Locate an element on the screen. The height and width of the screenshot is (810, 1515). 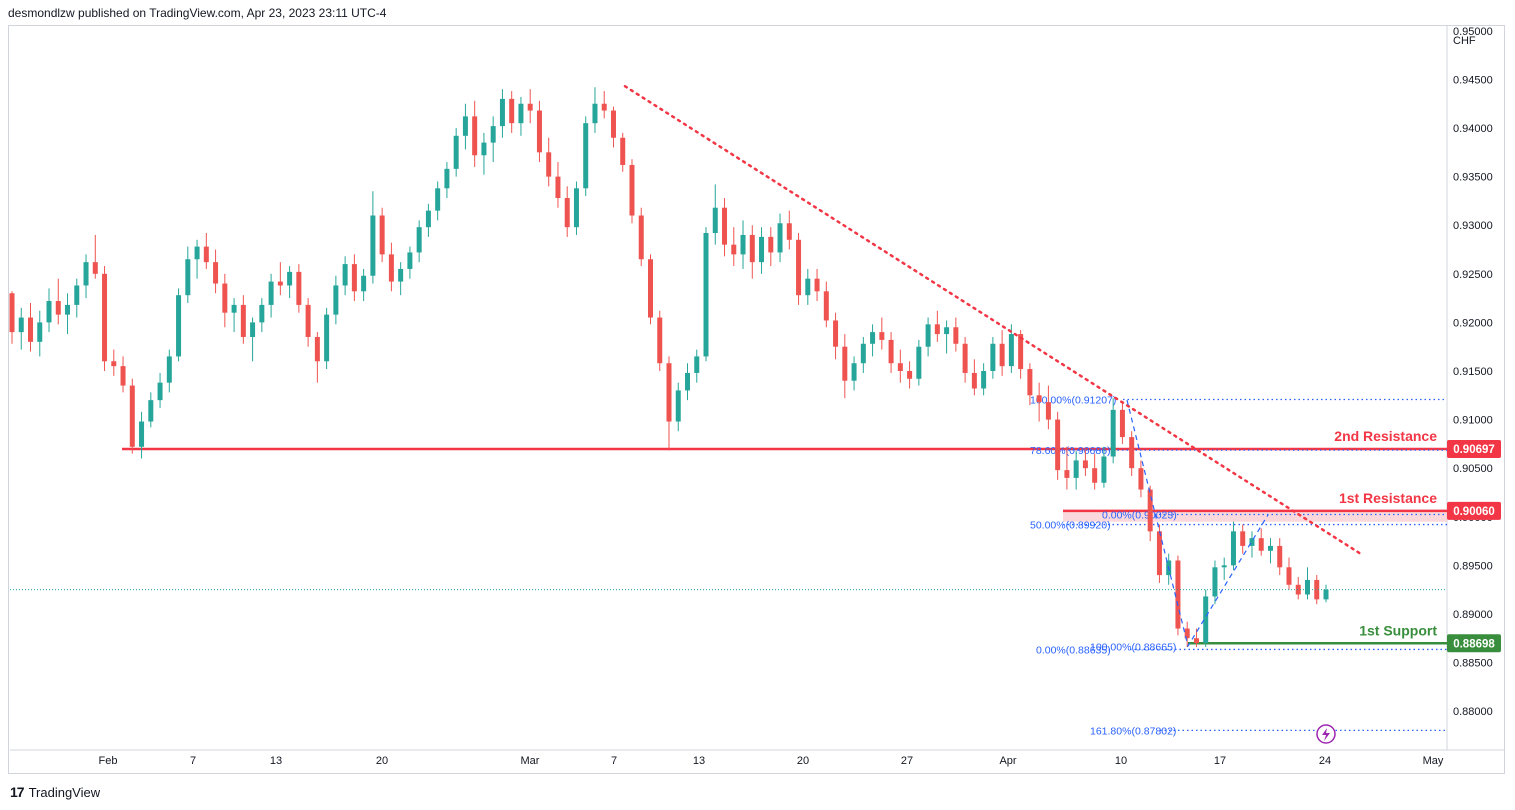
footer-brand: 17 TradingView is located at coordinates (55, 792).